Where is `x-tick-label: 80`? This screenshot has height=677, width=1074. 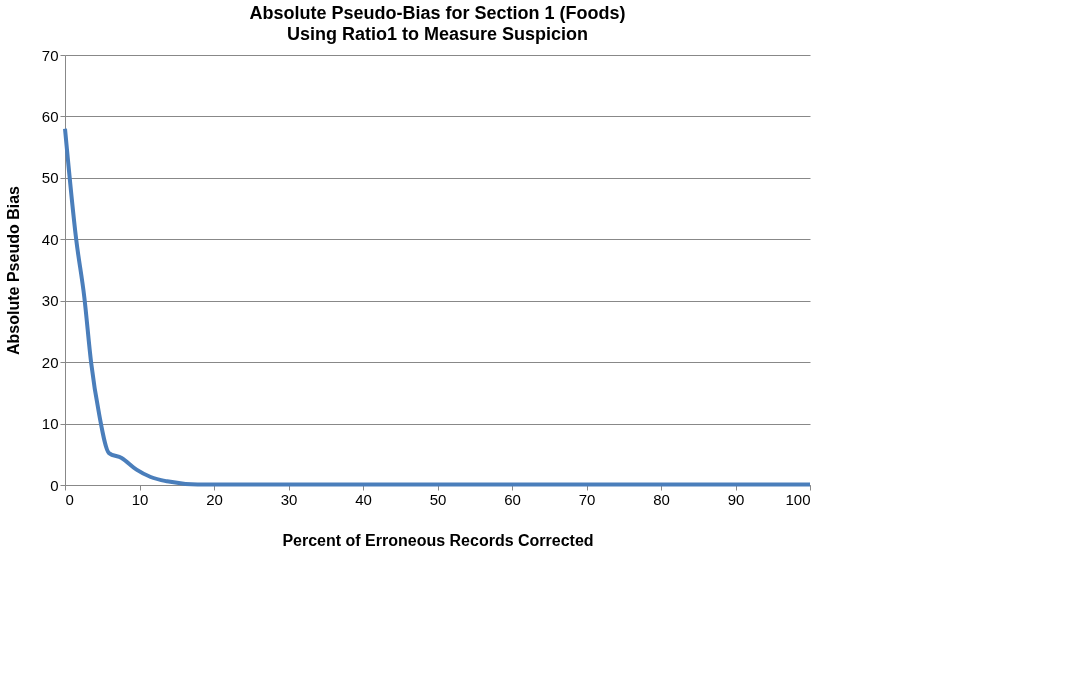 x-tick-label: 80 is located at coordinates (661, 499).